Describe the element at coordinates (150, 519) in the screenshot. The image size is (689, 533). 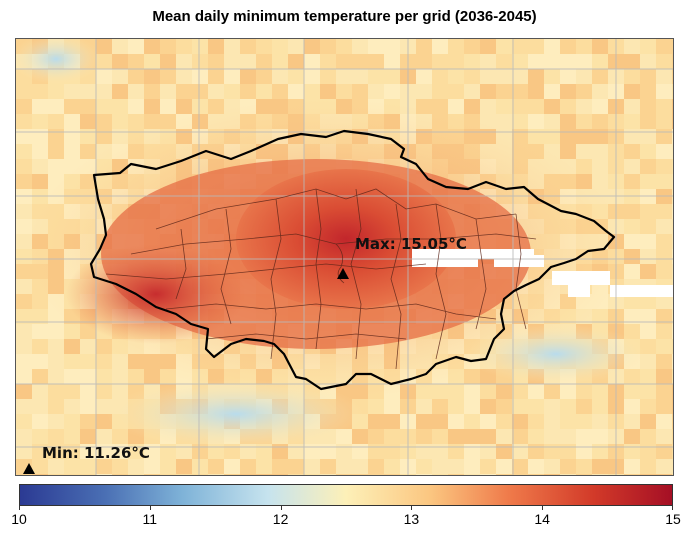
I see `colorbar-tick-label: 11` at that location.